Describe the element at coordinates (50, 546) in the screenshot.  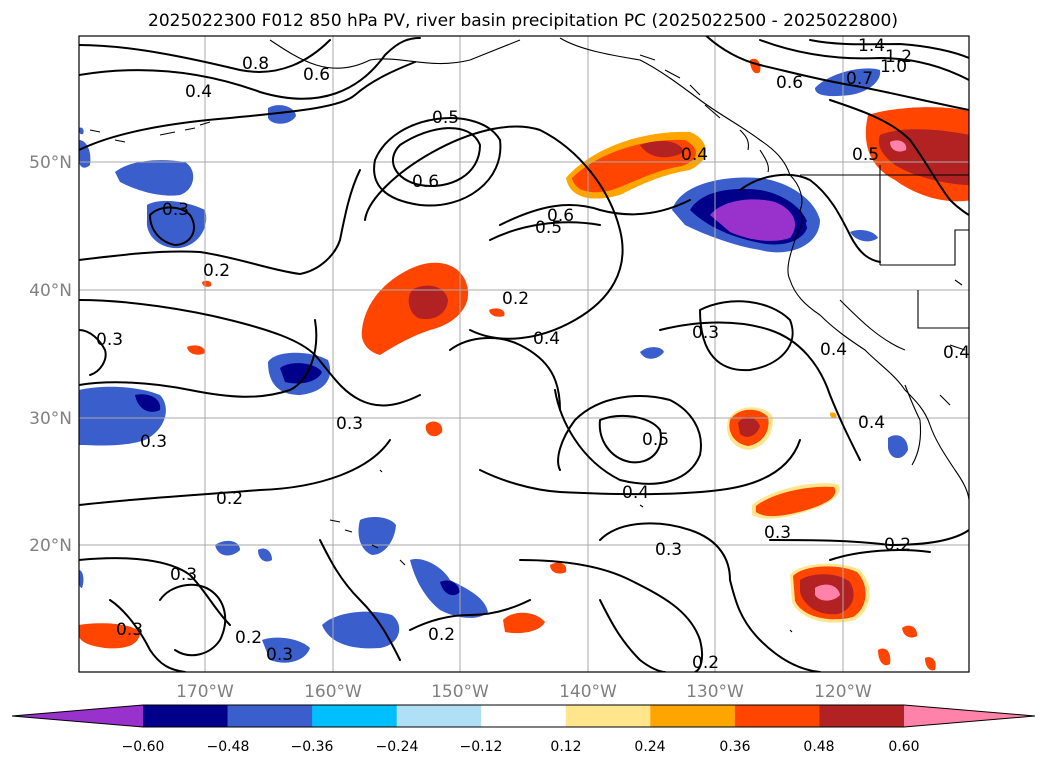
I see `lat-label: 20°N` at that location.